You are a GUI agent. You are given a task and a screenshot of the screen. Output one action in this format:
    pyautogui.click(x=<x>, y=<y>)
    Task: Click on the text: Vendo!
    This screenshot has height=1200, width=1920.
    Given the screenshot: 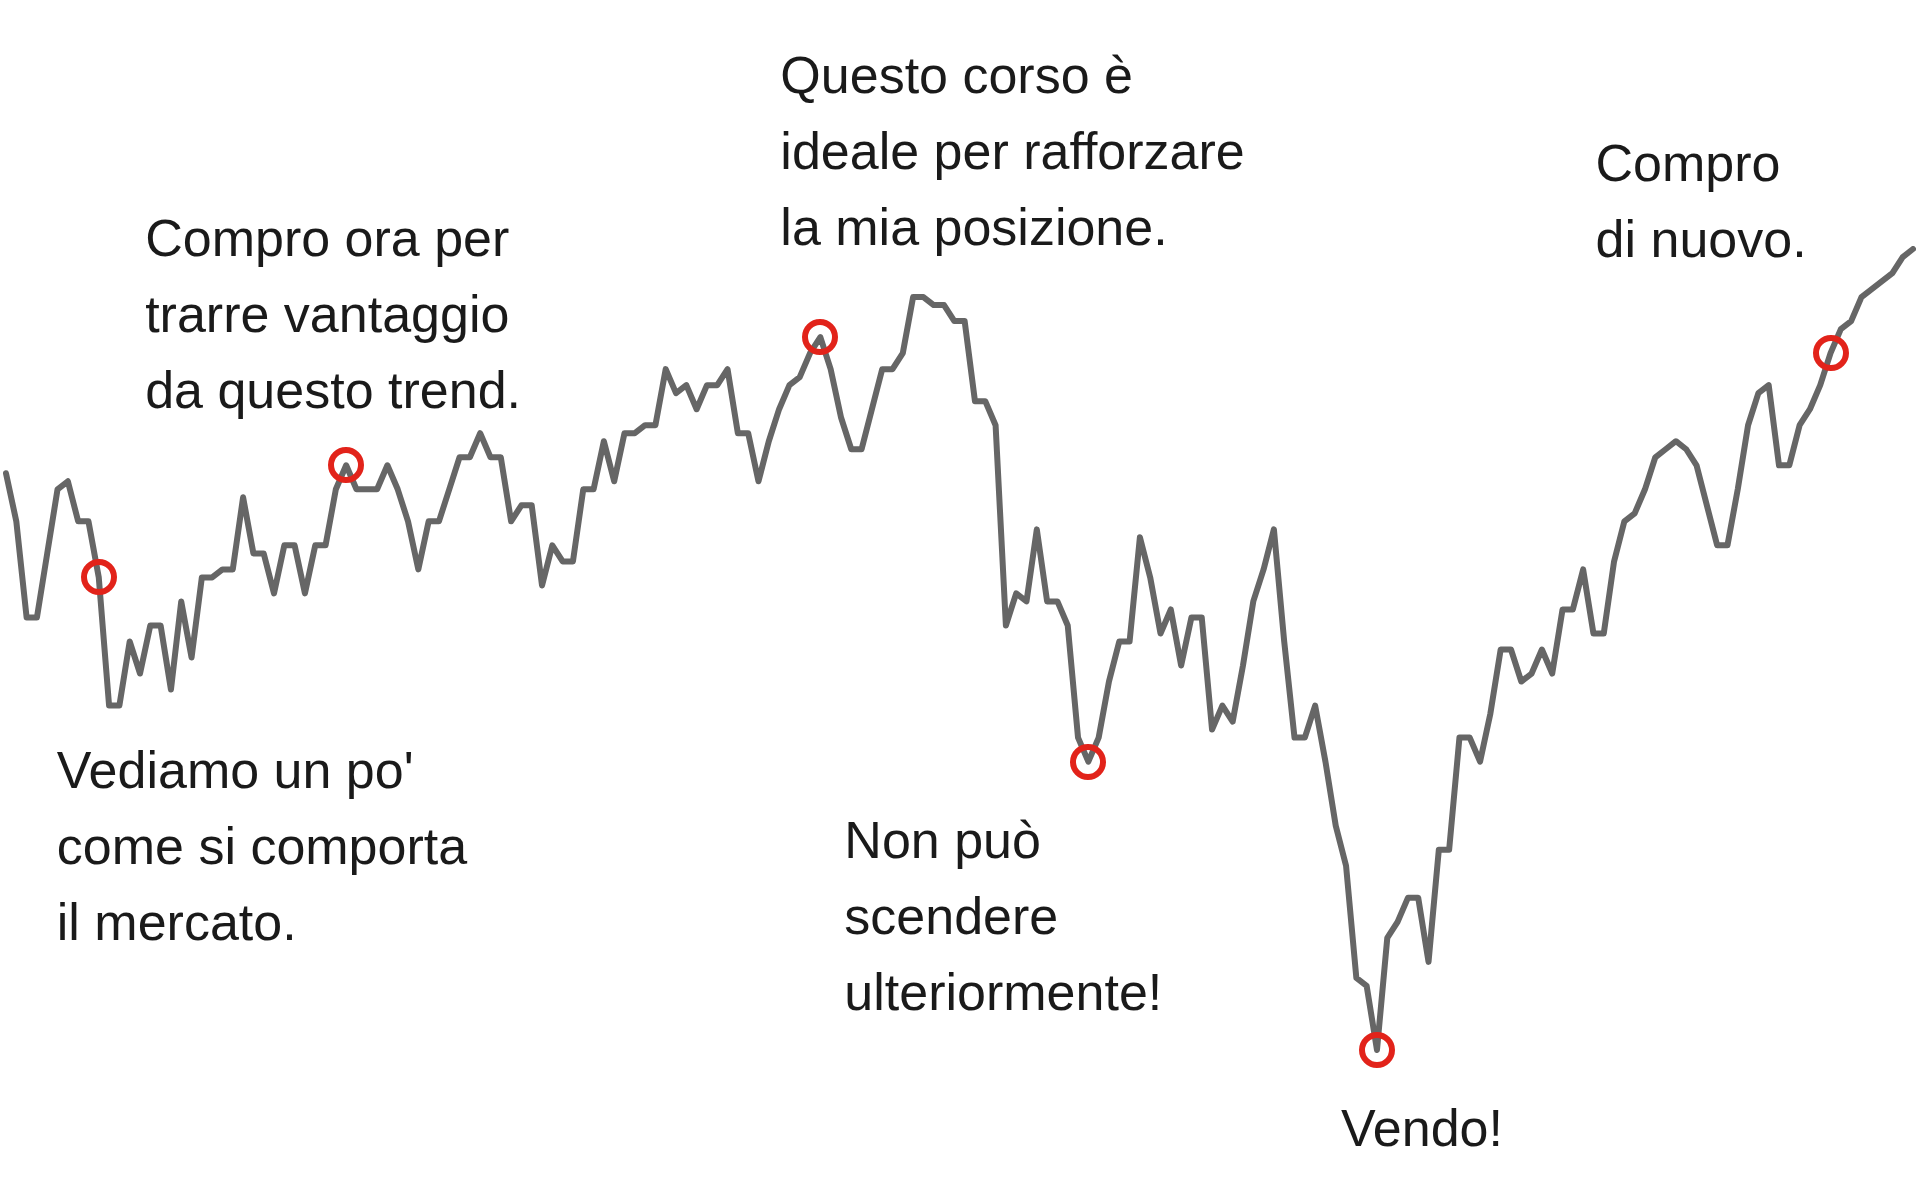 What is the action you would take?
    pyautogui.click(x=1421, y=1128)
    